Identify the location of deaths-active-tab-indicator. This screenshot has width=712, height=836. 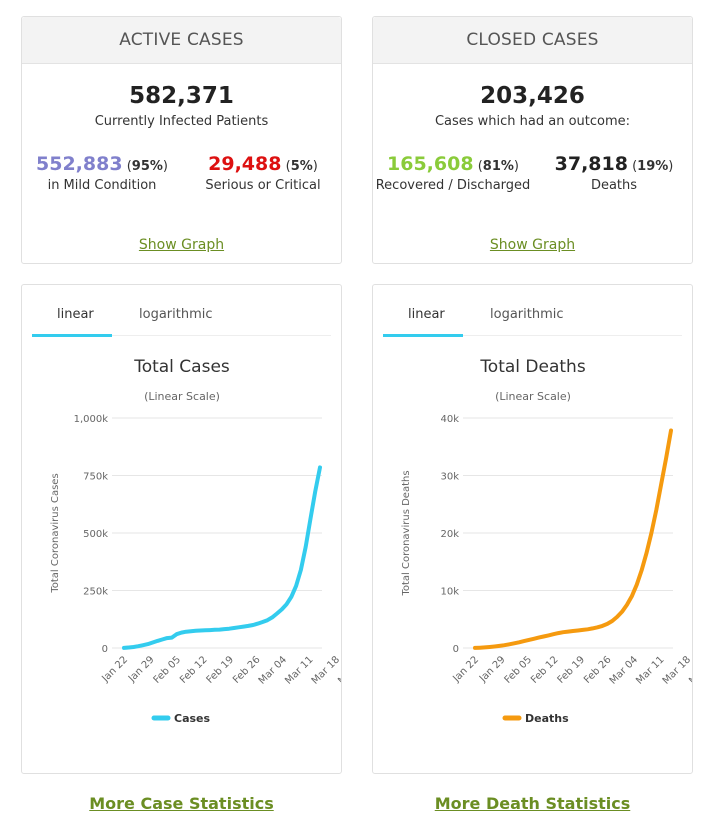
(423, 335).